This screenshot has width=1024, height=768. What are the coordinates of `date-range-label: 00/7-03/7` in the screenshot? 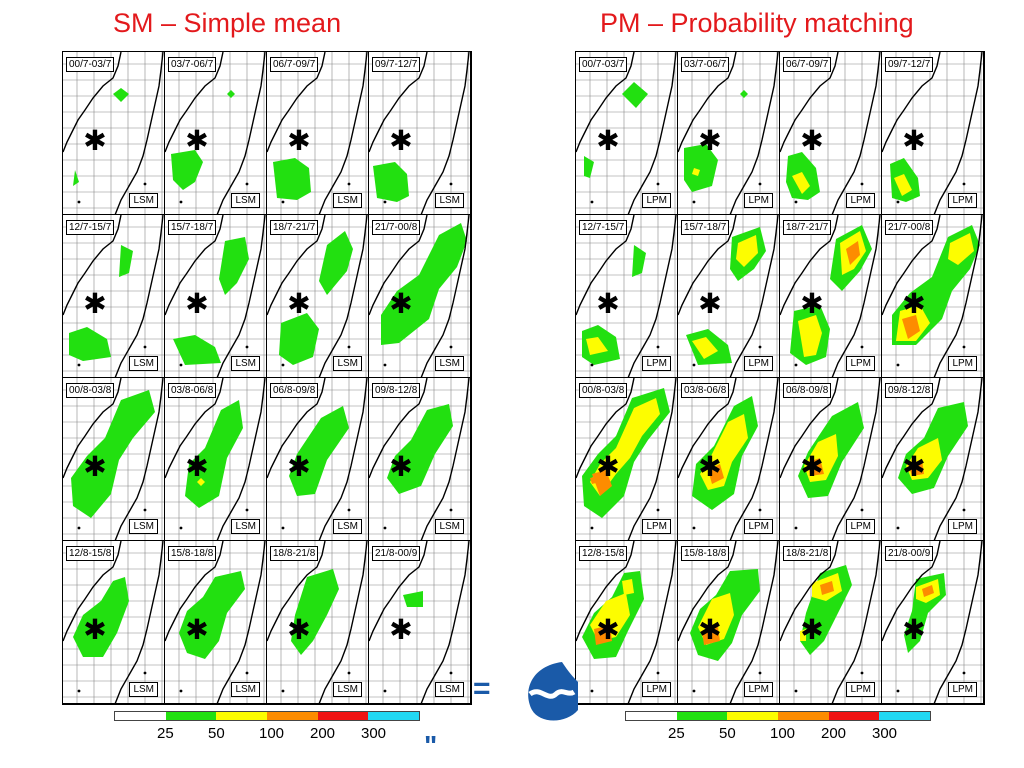 It's located at (603, 64).